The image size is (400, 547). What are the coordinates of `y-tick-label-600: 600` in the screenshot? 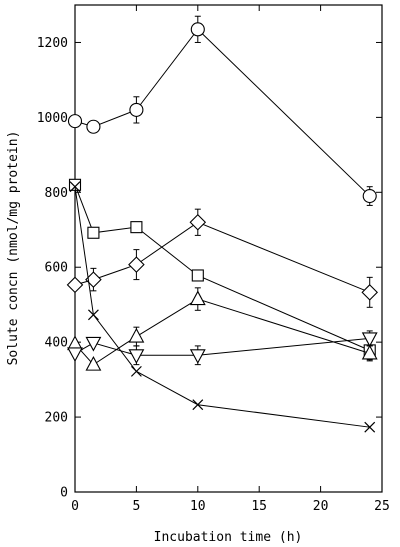 It's located at (56, 268).